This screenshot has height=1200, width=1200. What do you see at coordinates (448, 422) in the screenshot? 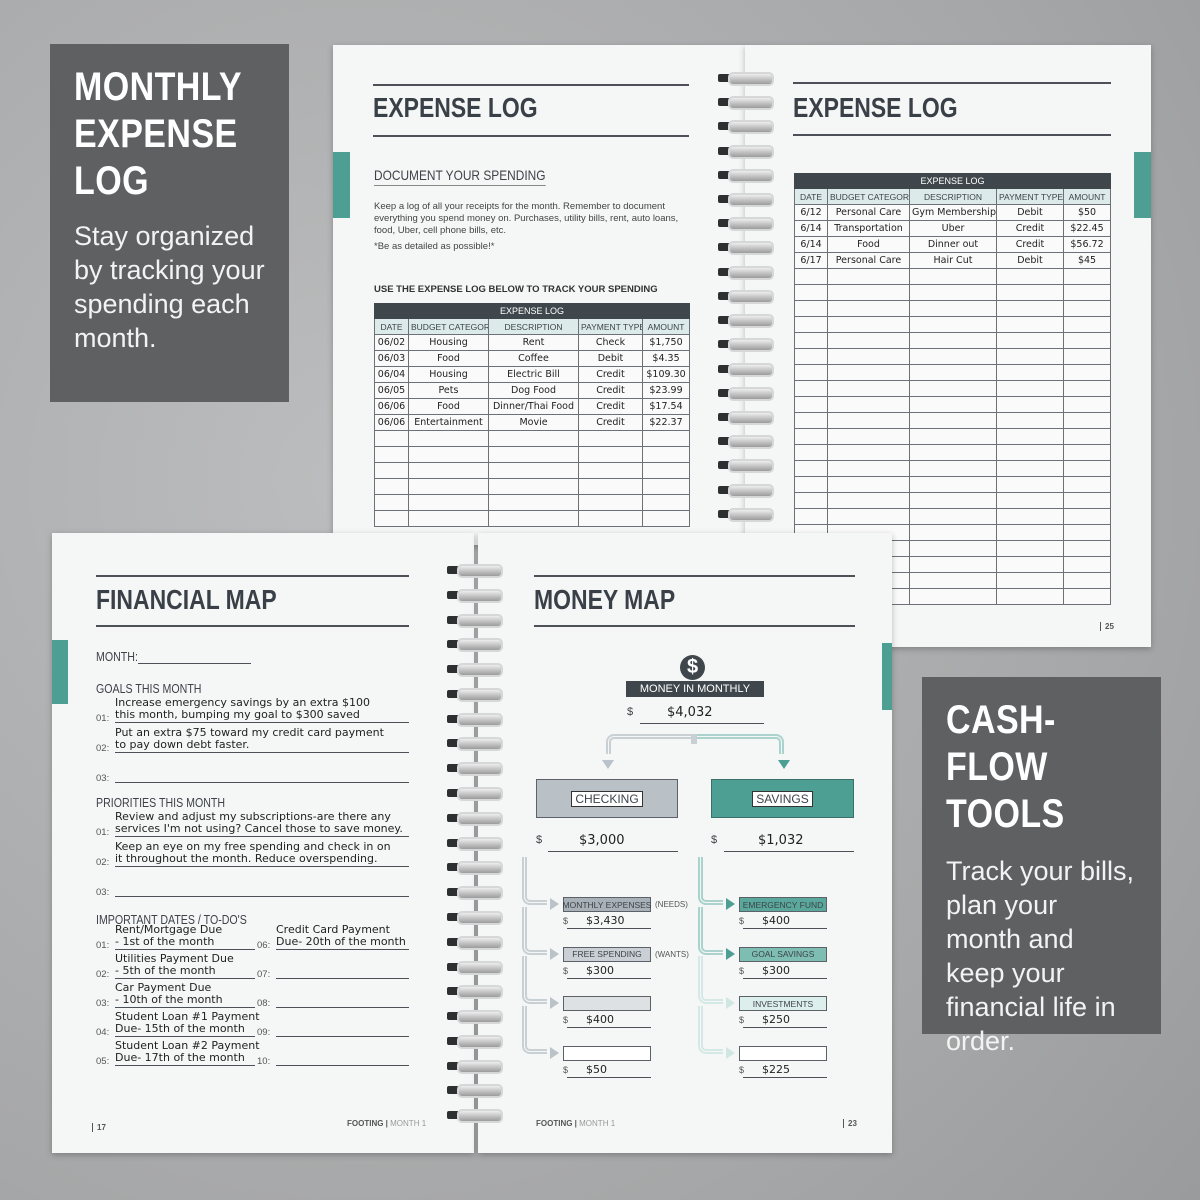
I see `table-cell: Entertainment` at bounding box center [448, 422].